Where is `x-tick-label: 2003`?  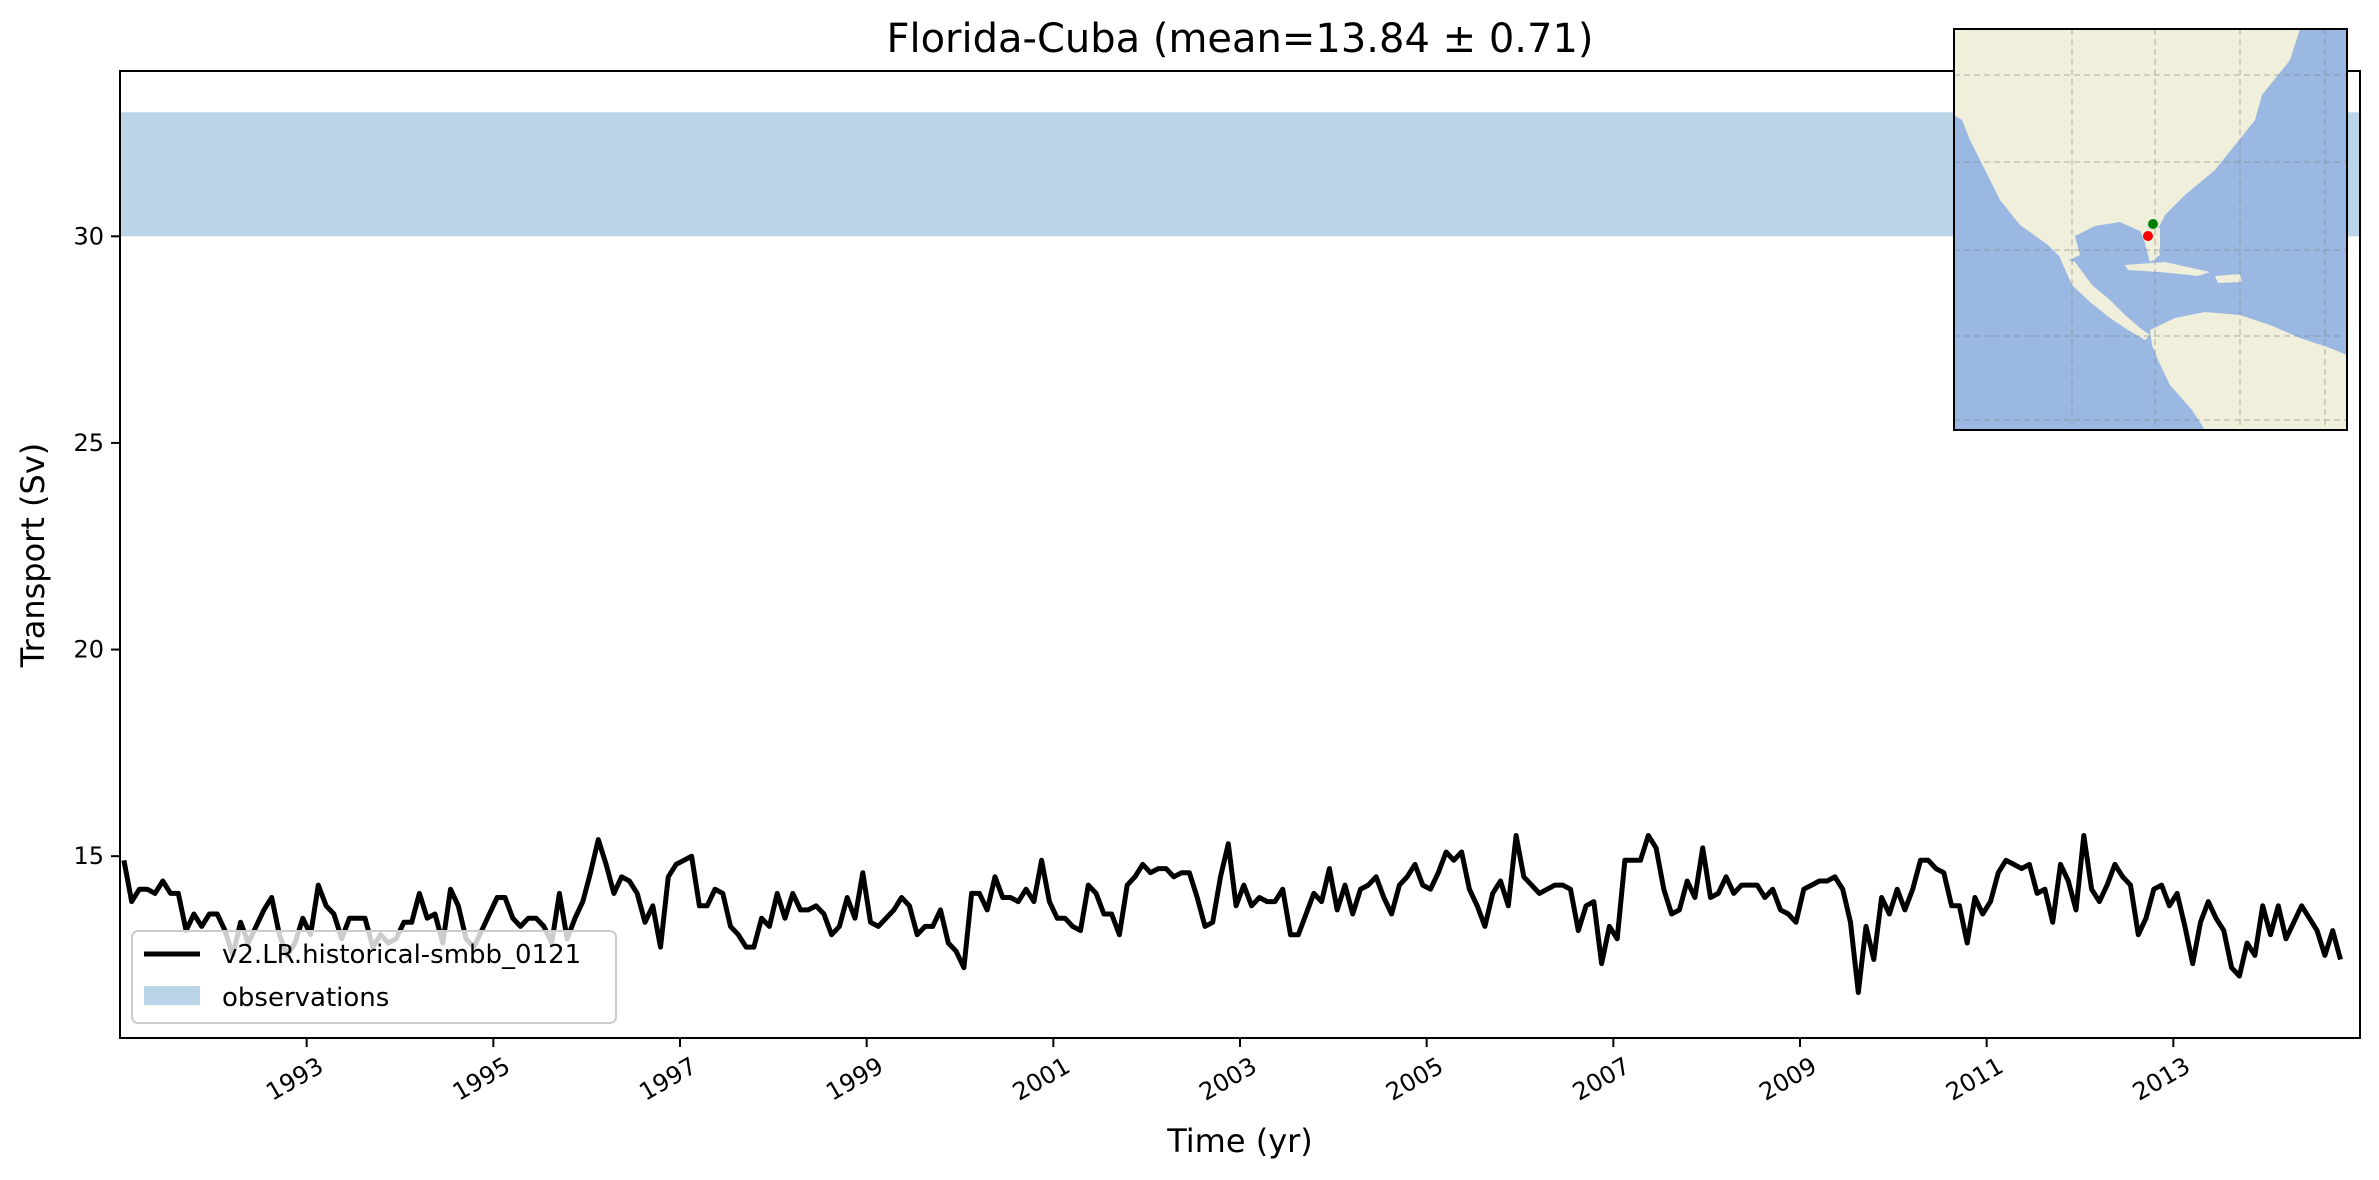 x-tick-label: 2003 is located at coordinates (1228, 1079).